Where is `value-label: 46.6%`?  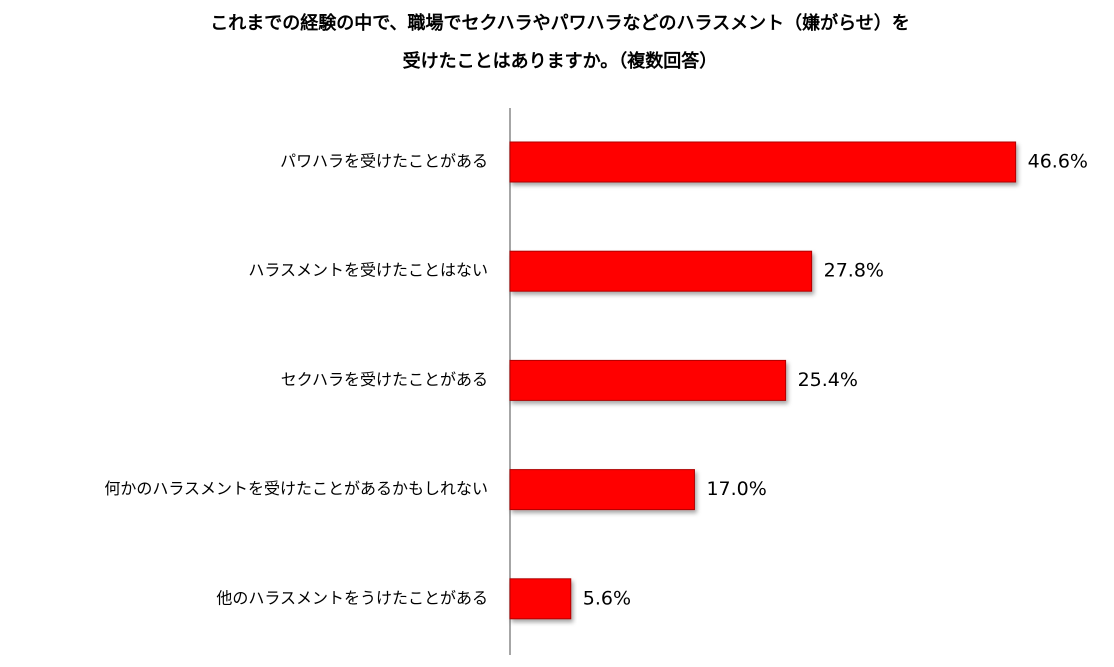 value-label: 46.6% is located at coordinates (1058, 162).